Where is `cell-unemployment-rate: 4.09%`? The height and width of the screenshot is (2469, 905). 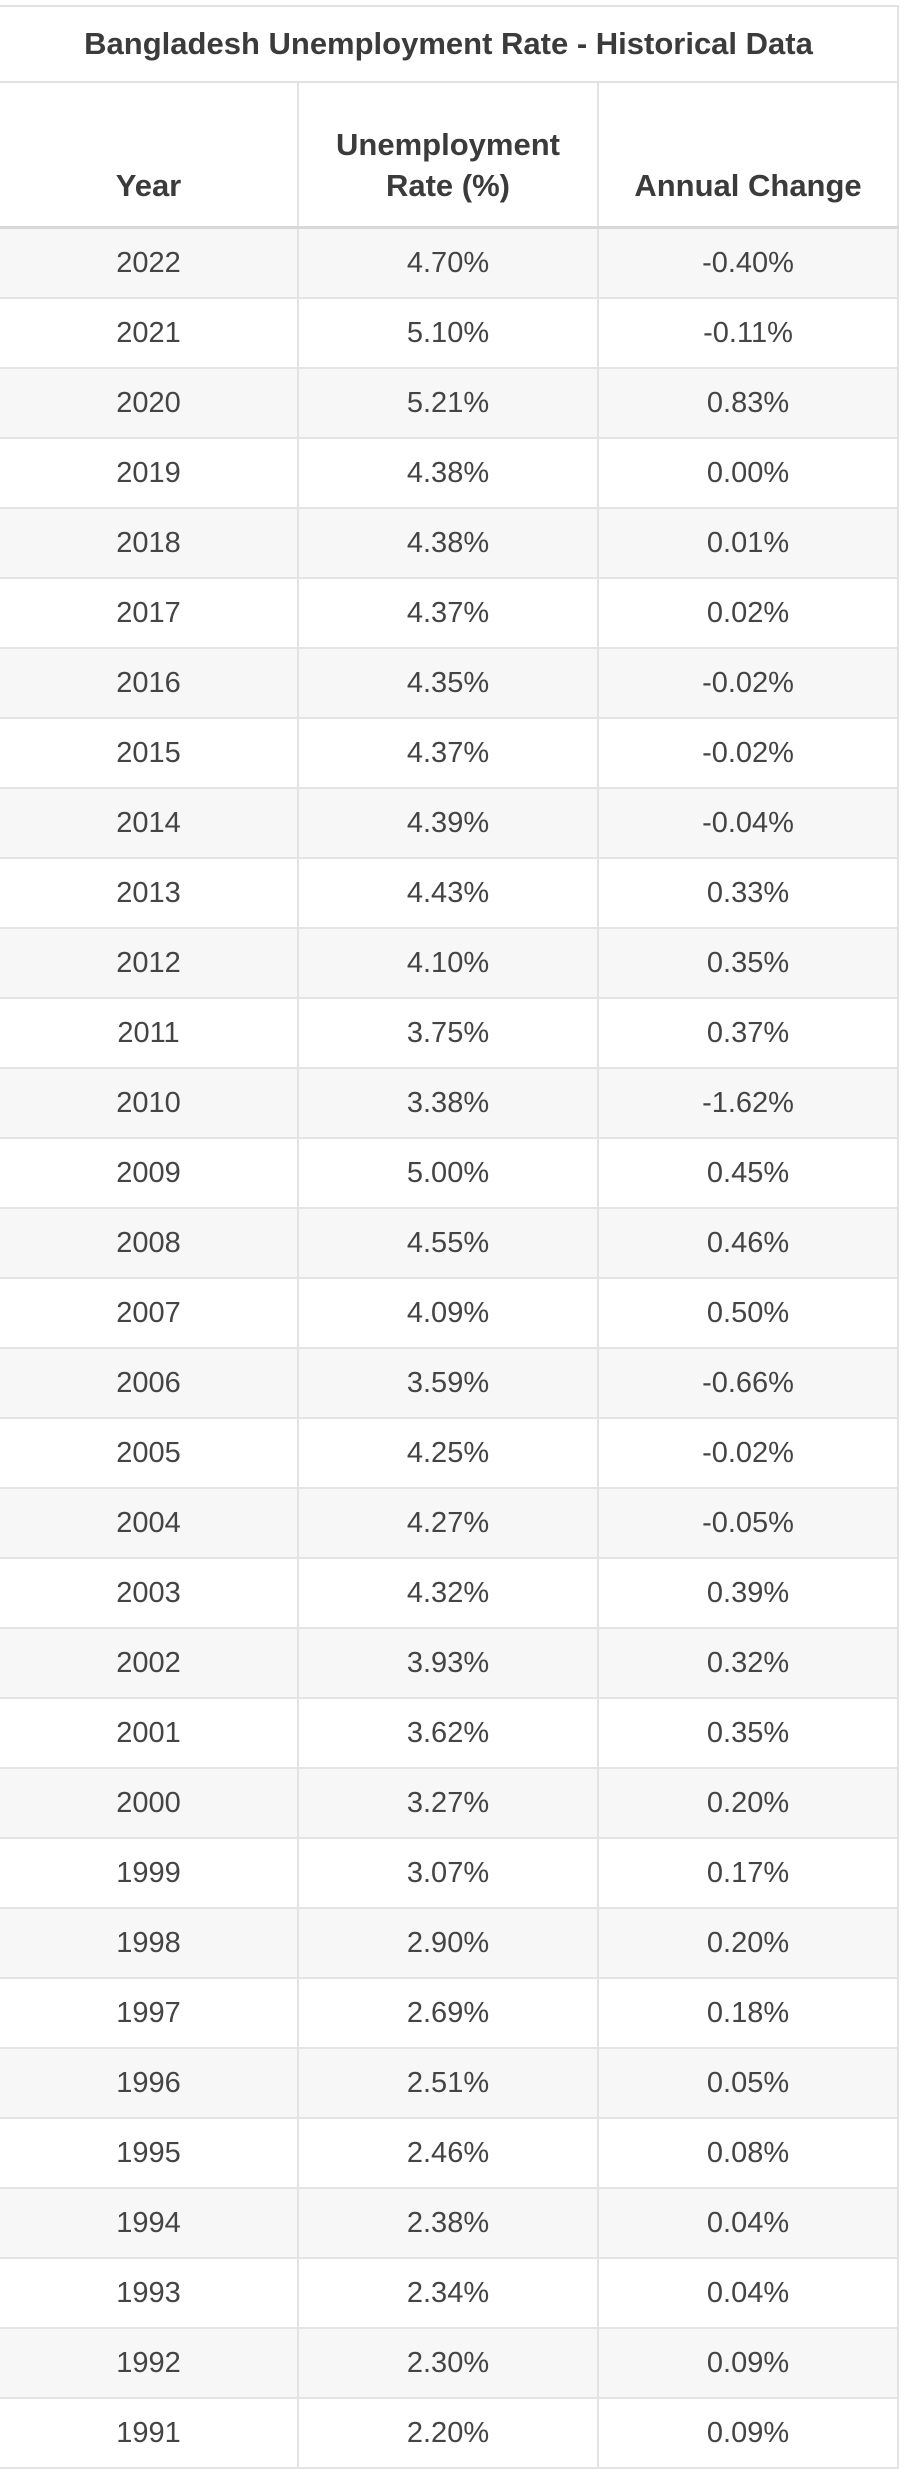 cell-unemployment-rate: 4.09% is located at coordinates (448, 1313).